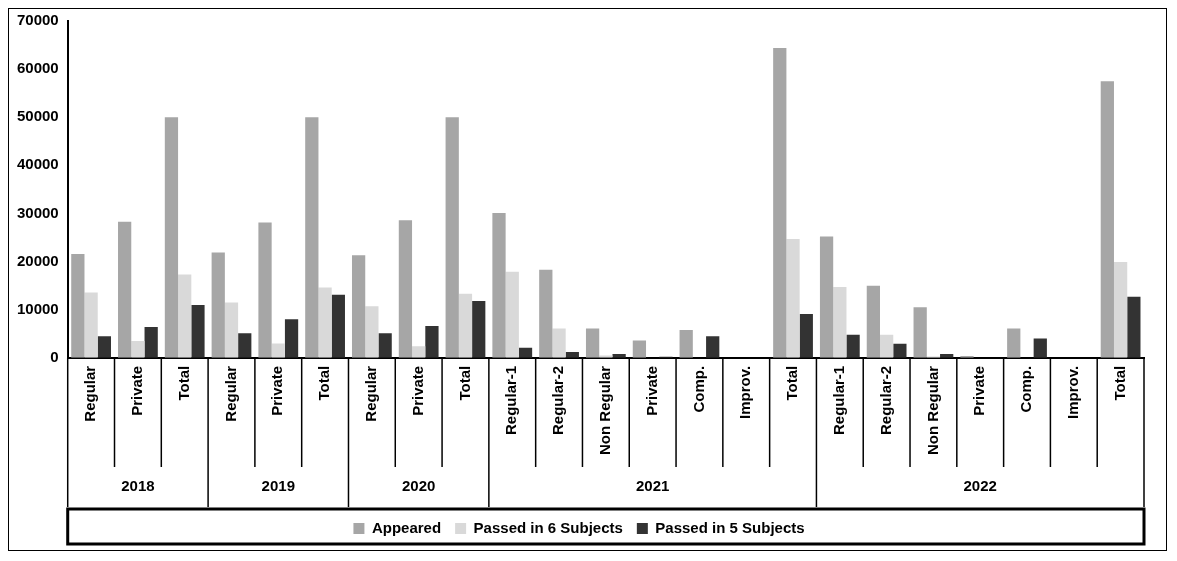  Describe the element at coordinates (37, 164) in the screenshot. I see `y-tick-label: 40000` at that location.